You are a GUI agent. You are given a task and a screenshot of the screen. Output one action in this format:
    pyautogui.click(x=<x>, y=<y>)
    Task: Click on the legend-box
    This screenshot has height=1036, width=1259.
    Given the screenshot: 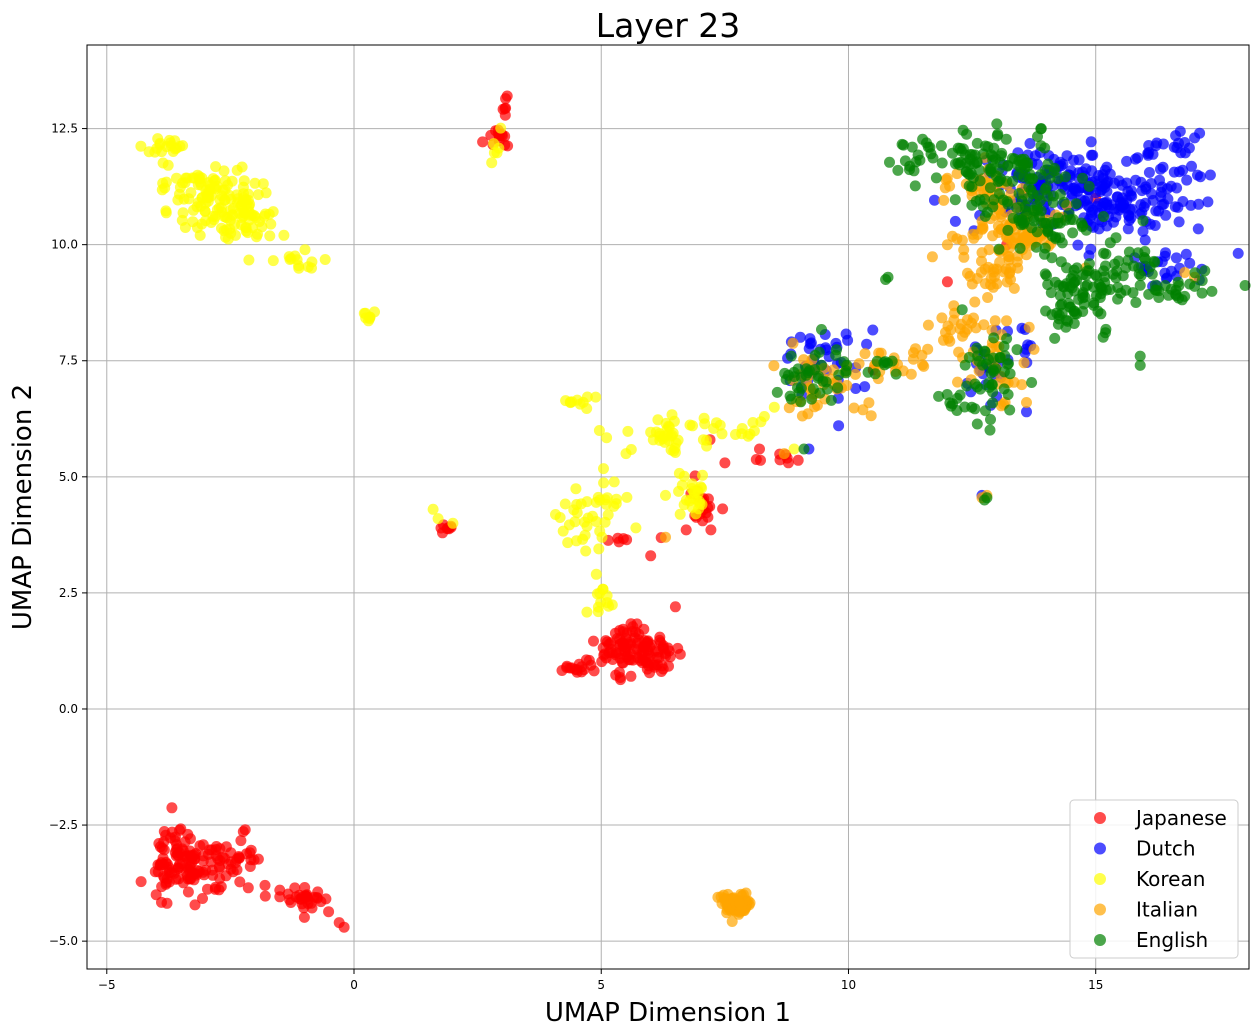 What is the action you would take?
    pyautogui.click(x=1154, y=879)
    